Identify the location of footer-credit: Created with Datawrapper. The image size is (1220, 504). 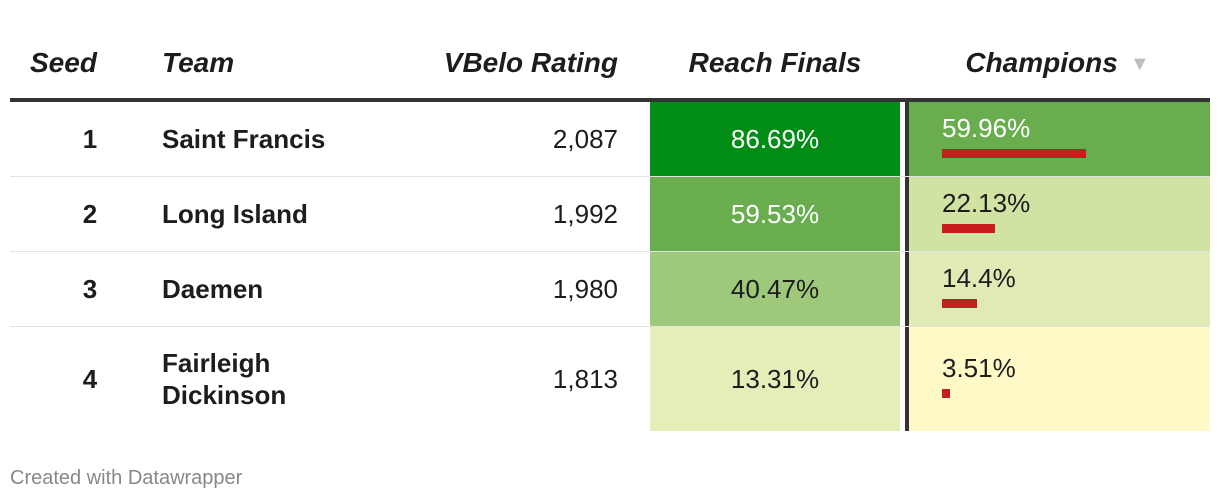
(126, 478).